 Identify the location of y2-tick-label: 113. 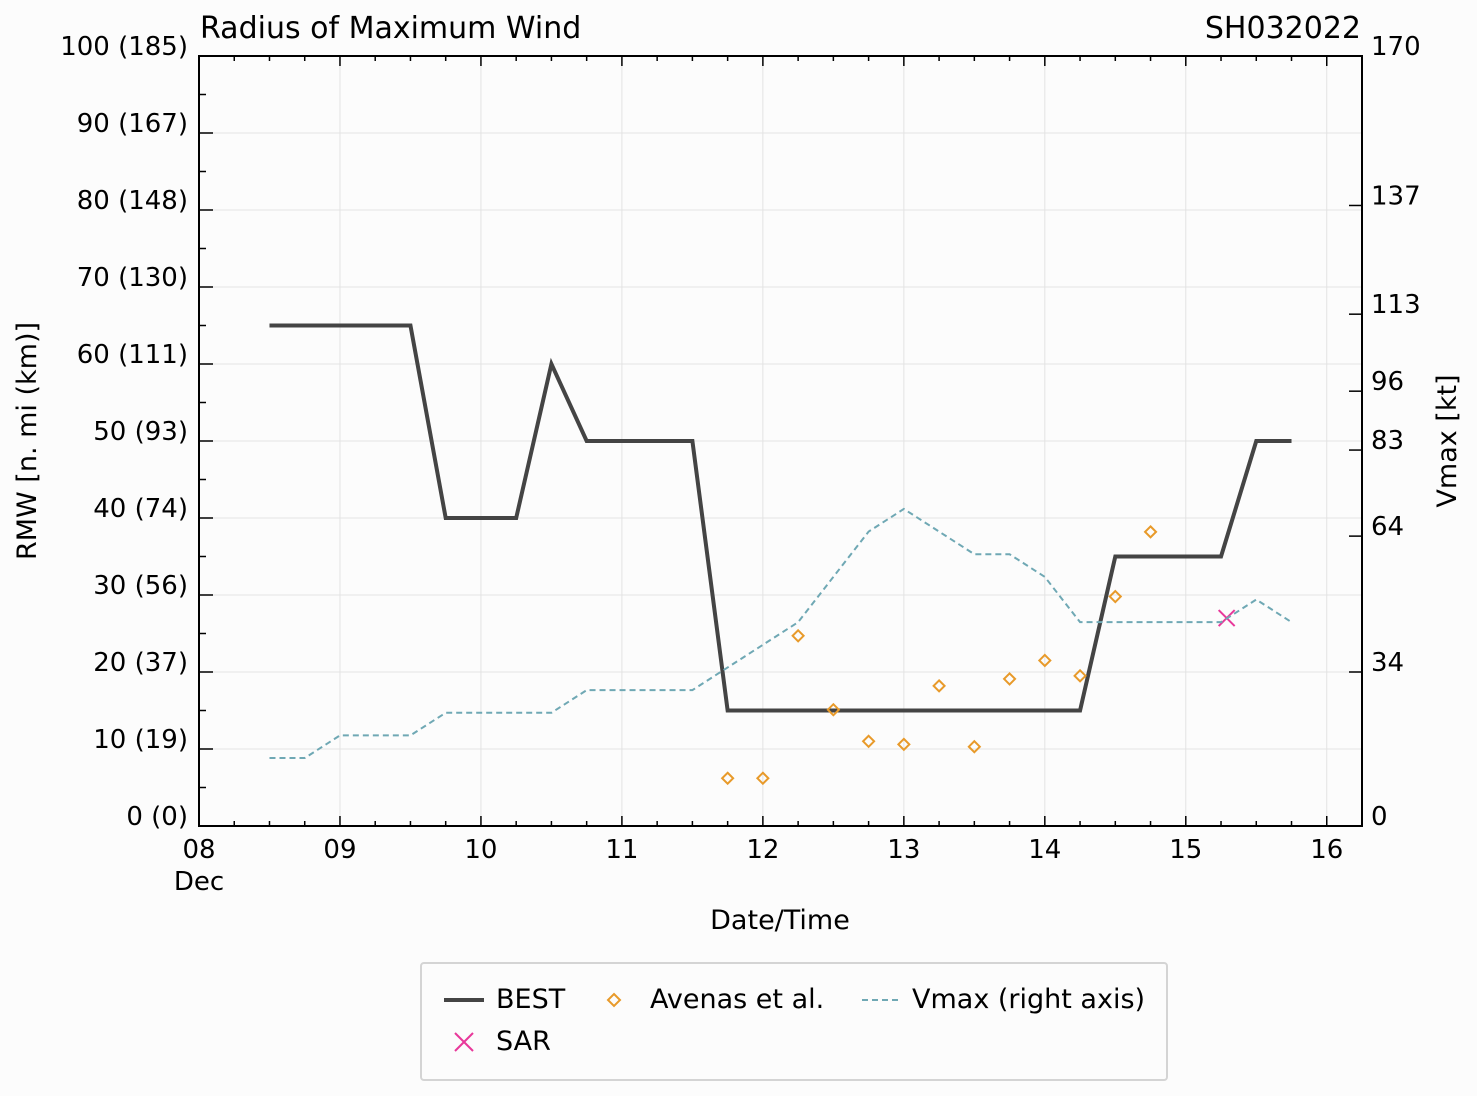
(1396, 305).